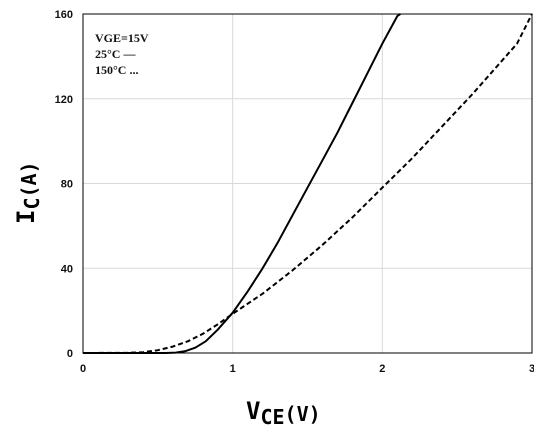 The width and height of the screenshot is (534, 430). Describe the element at coordinates (32, 204) in the screenshot. I see `y-axis-title-sub: C` at that location.